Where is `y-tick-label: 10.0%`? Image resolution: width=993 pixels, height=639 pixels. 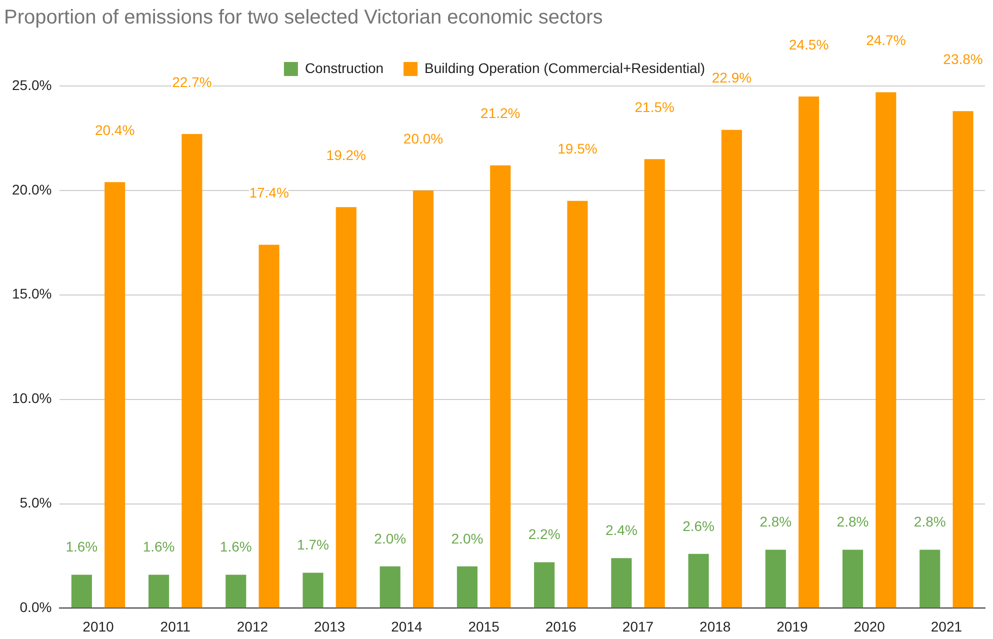
y-tick-label: 10.0% is located at coordinates (32, 398).